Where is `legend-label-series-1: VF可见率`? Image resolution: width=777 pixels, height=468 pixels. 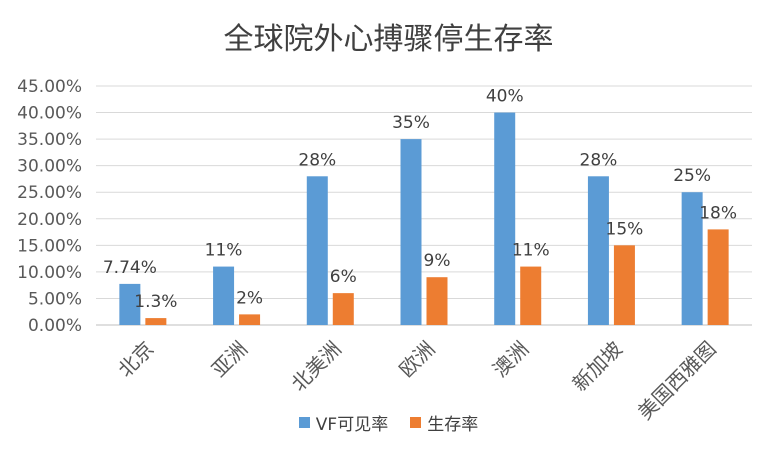 legend-label-series-1: VF可见率 is located at coordinates (352, 425).